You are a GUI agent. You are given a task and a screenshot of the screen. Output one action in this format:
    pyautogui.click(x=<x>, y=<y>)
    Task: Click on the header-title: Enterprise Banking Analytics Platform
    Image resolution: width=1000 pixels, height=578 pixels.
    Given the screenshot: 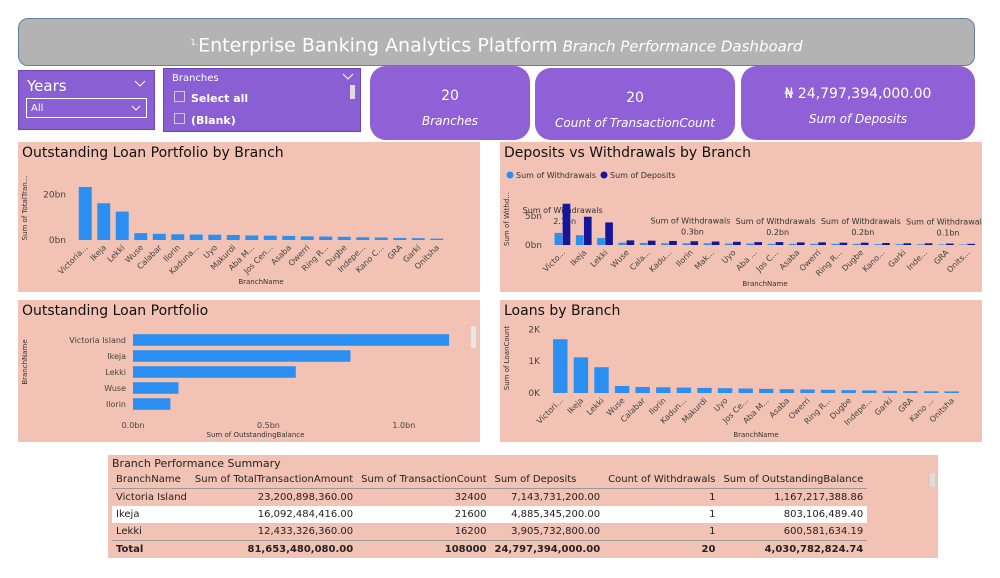 What is the action you would take?
    pyautogui.click(x=378, y=45)
    